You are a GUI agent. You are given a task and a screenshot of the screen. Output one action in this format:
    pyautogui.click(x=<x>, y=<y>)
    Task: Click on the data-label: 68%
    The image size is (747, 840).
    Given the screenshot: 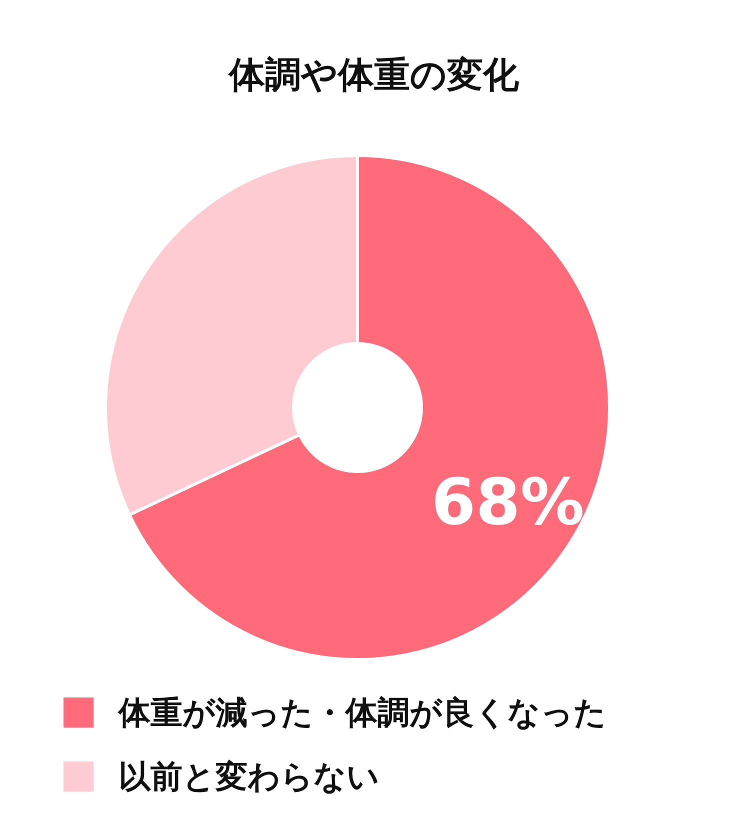 What is the action you would take?
    pyautogui.click(x=507, y=503)
    